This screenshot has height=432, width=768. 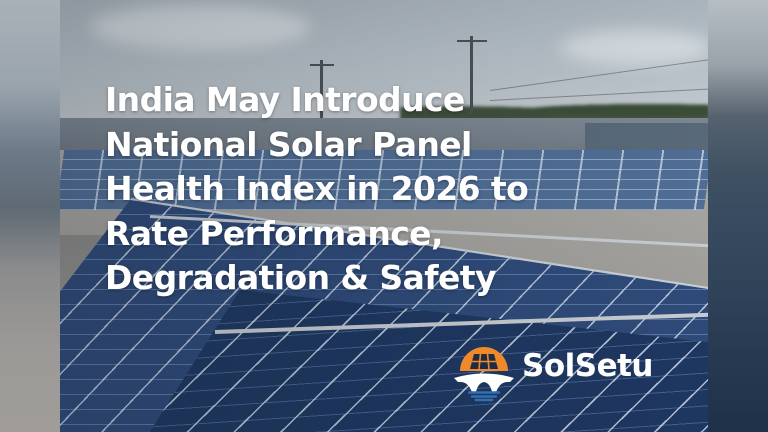 What do you see at coordinates (317, 188) in the screenshot?
I see `headline-line-3: Health Index in 2026 to` at bounding box center [317, 188].